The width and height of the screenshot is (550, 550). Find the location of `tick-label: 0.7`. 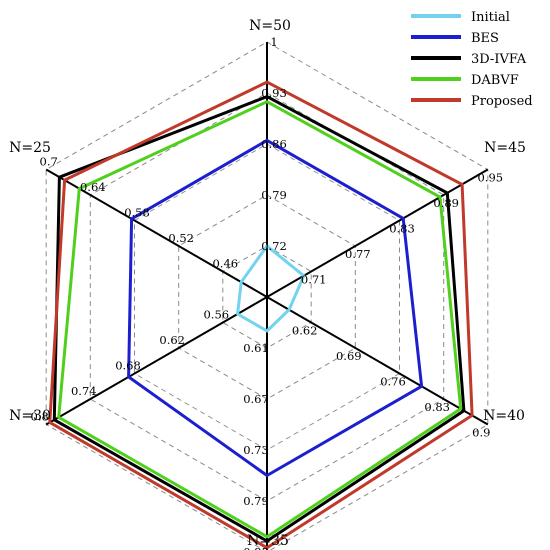

tick-label: 0.7 is located at coordinates (49, 162).